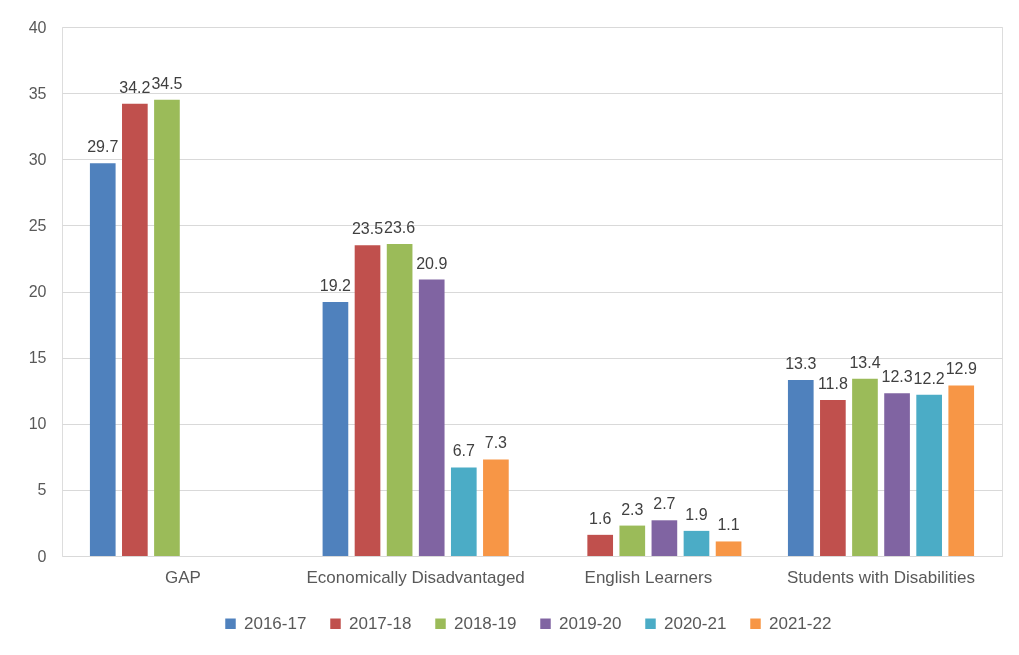  What do you see at coordinates (275, 623) in the screenshot?
I see `legend-label: 2016-17` at bounding box center [275, 623].